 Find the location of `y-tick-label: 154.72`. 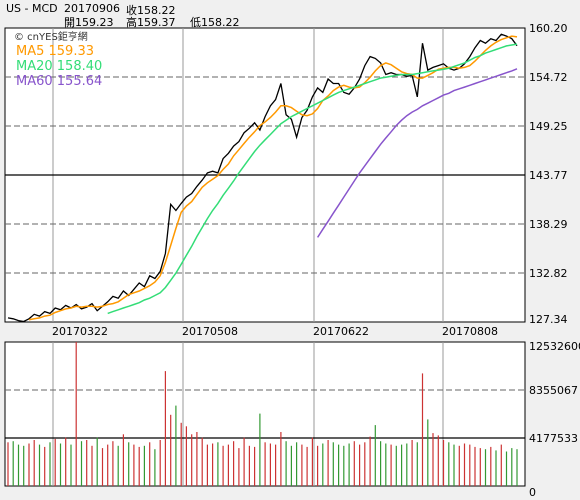

y-tick-label: 154.72 is located at coordinates (548, 77).